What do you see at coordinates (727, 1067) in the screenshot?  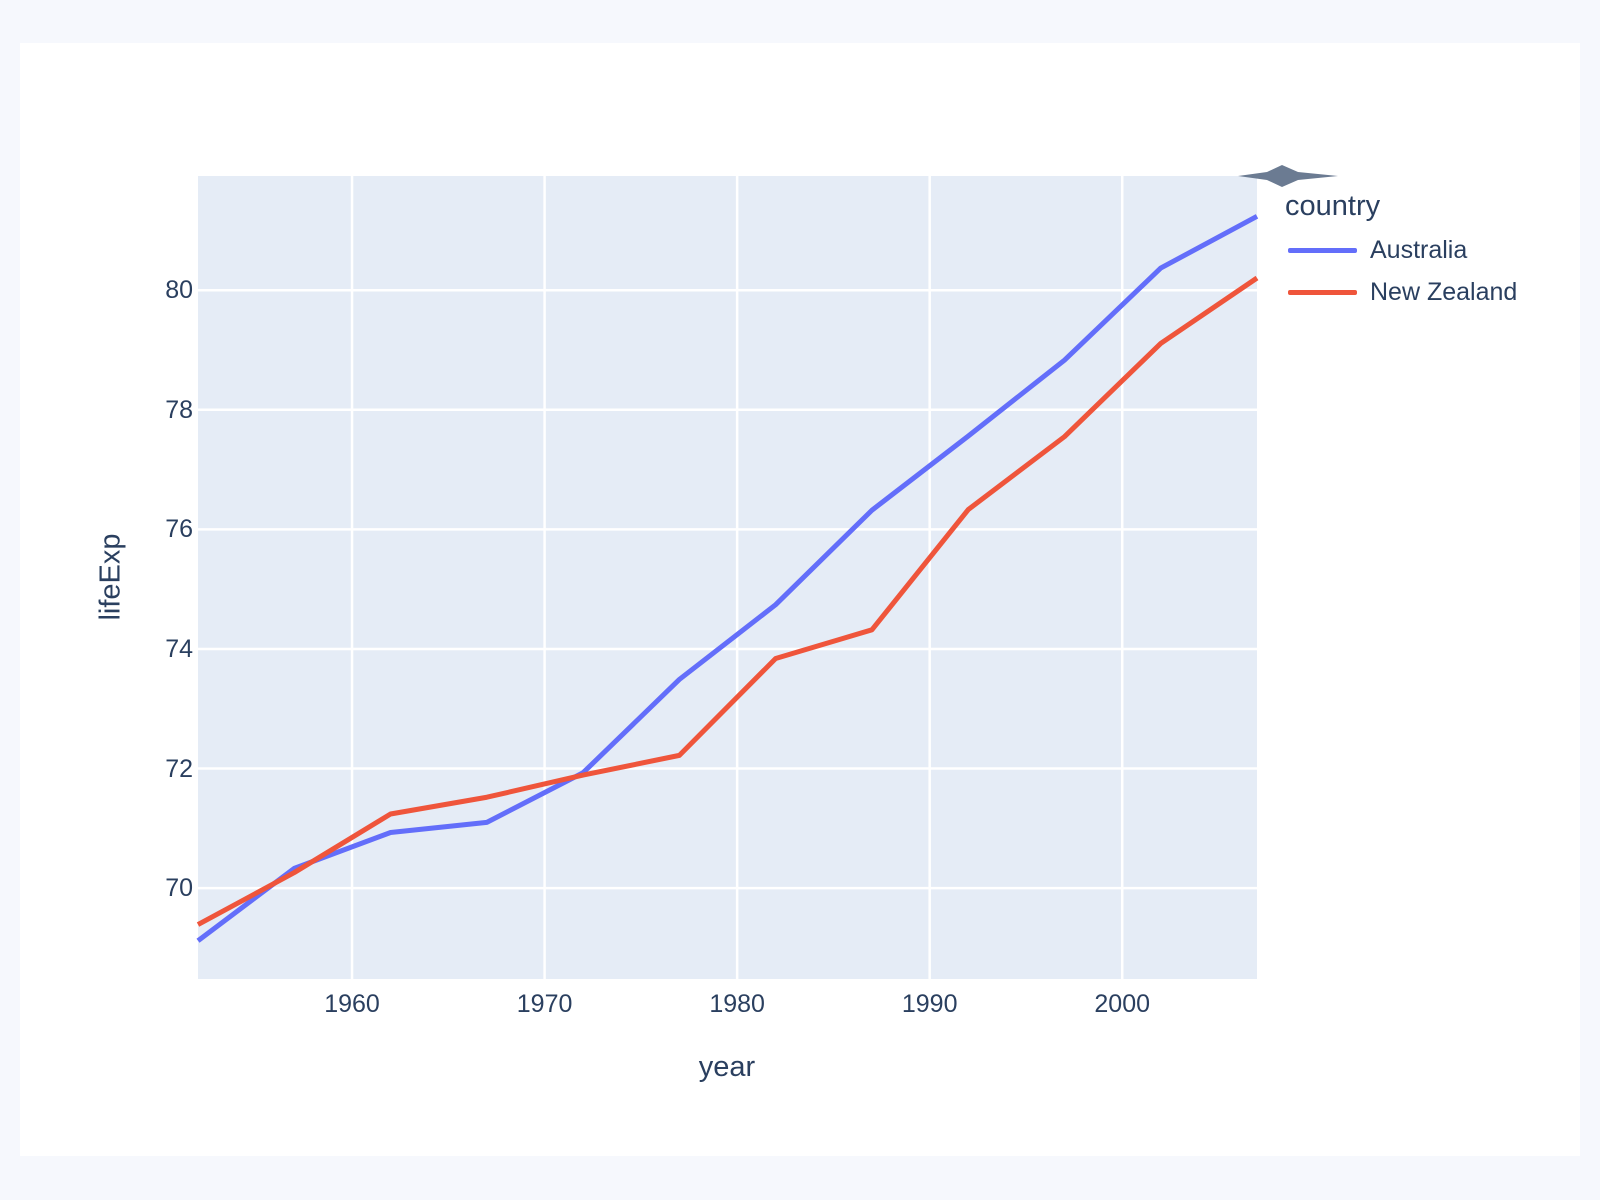 I see `x-axis-title: year` at bounding box center [727, 1067].